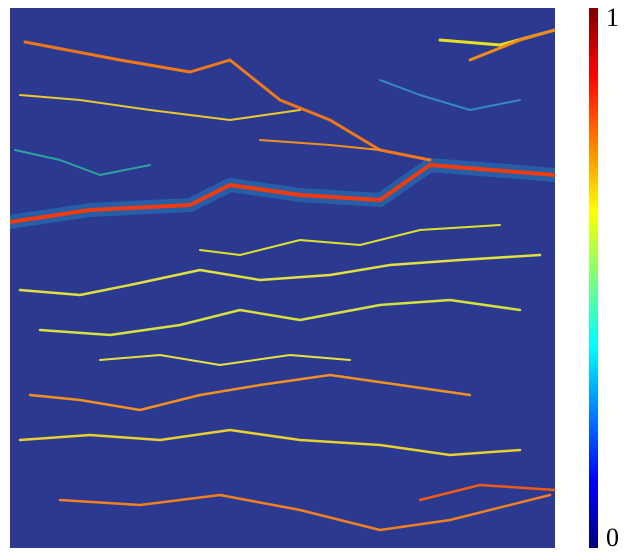 The height and width of the screenshot is (556, 625). What do you see at coordinates (612, 537) in the screenshot?
I see `colorbar-tick-label: 0` at bounding box center [612, 537].